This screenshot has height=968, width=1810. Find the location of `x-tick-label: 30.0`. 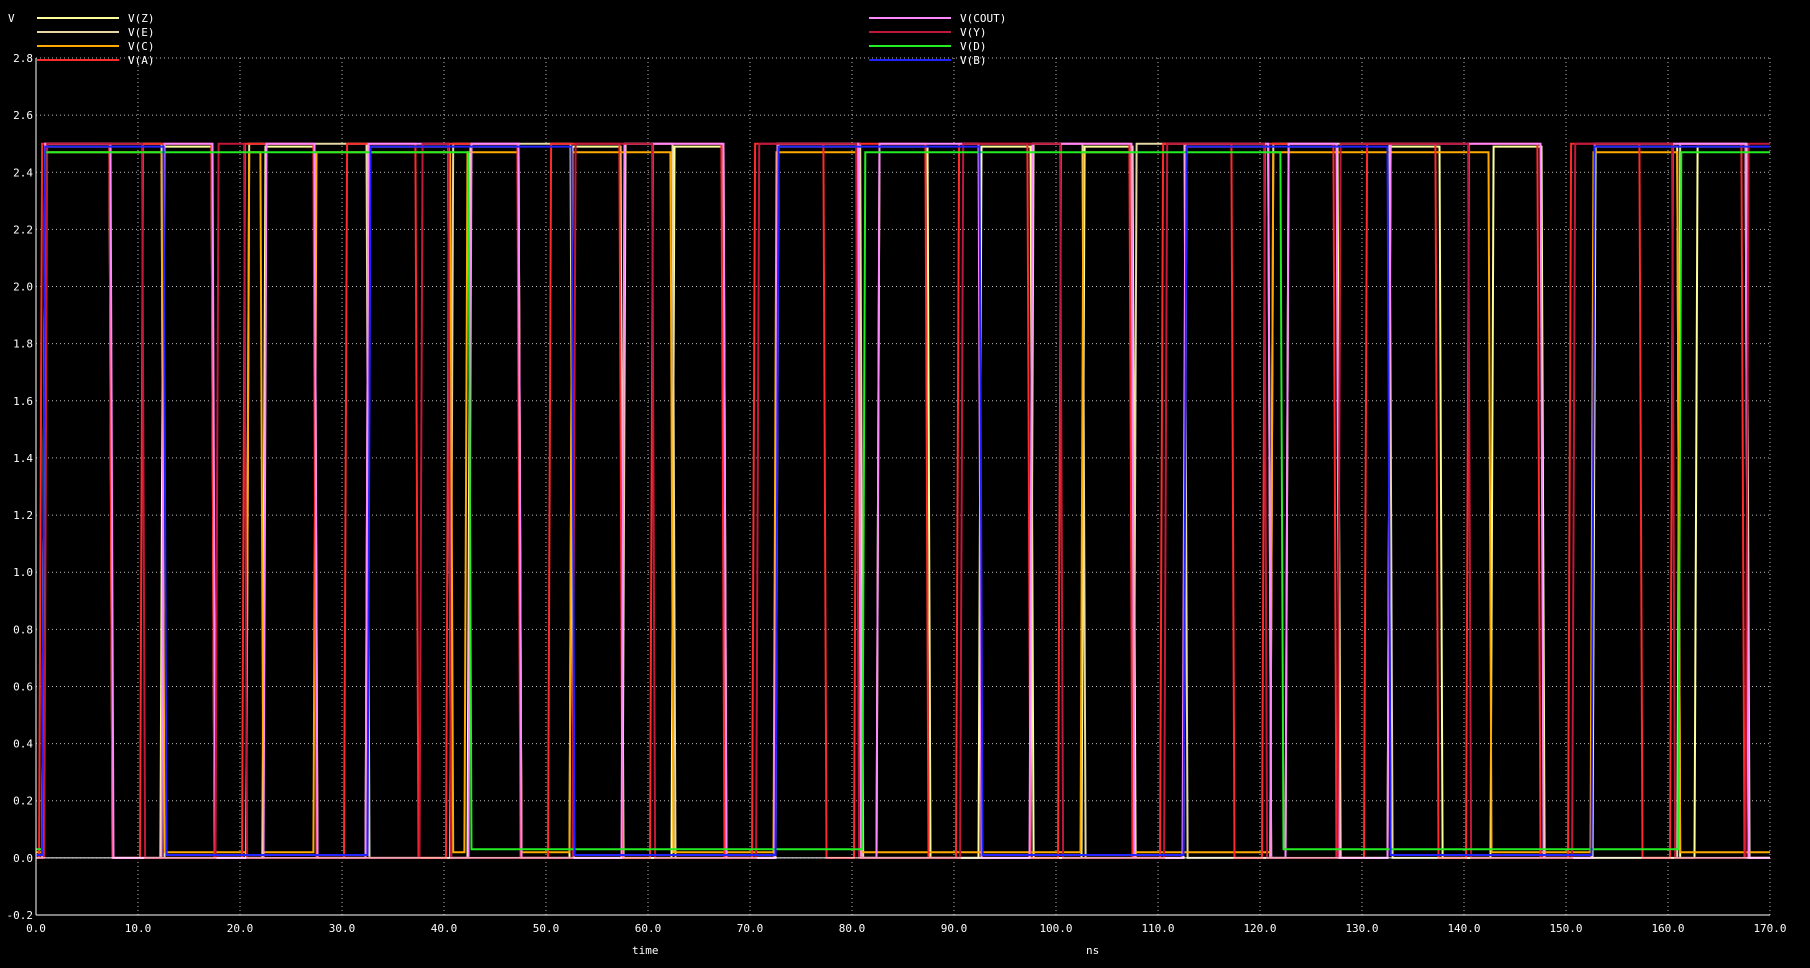

x-tick-label: 30.0 is located at coordinates (342, 928).